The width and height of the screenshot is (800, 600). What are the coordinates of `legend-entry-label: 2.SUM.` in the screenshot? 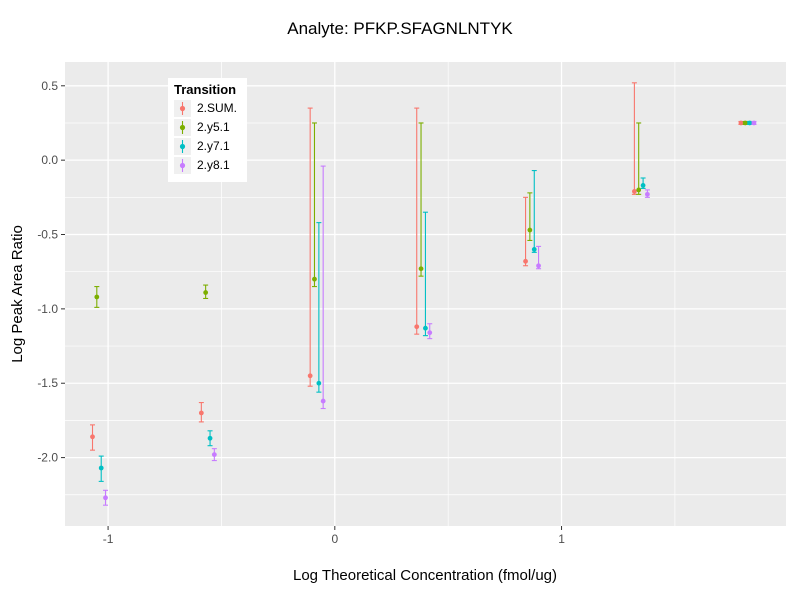 It's located at (217, 108).